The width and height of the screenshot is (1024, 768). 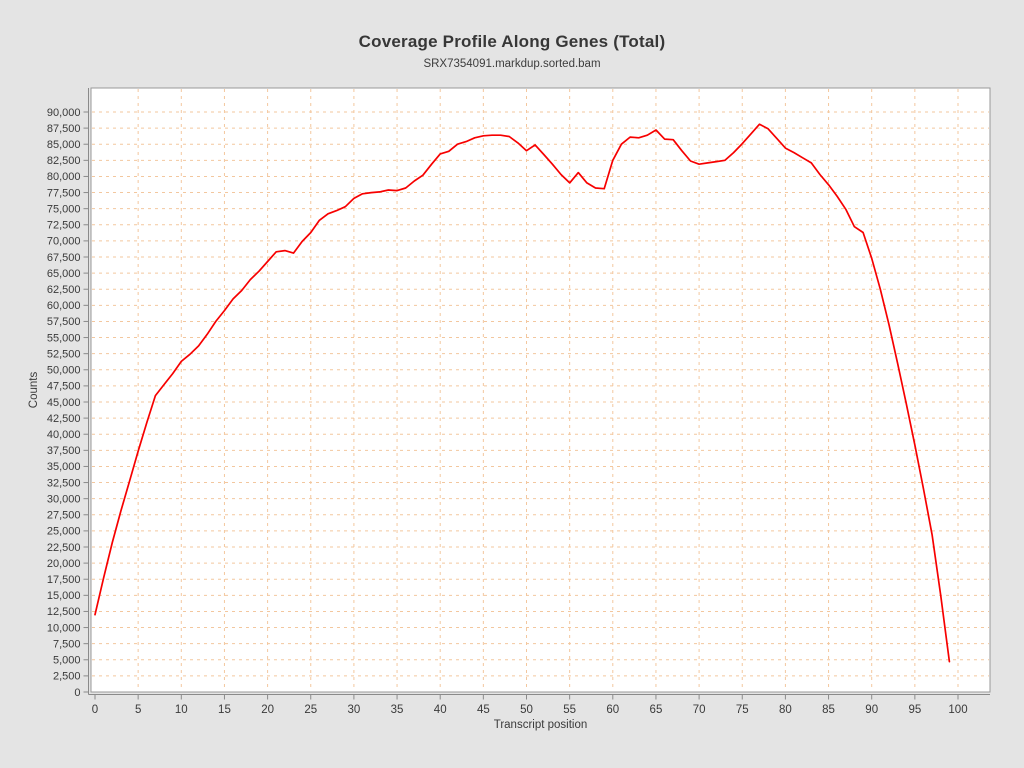 I want to click on y-tick-label: 67,500, so click(x=64, y=258).